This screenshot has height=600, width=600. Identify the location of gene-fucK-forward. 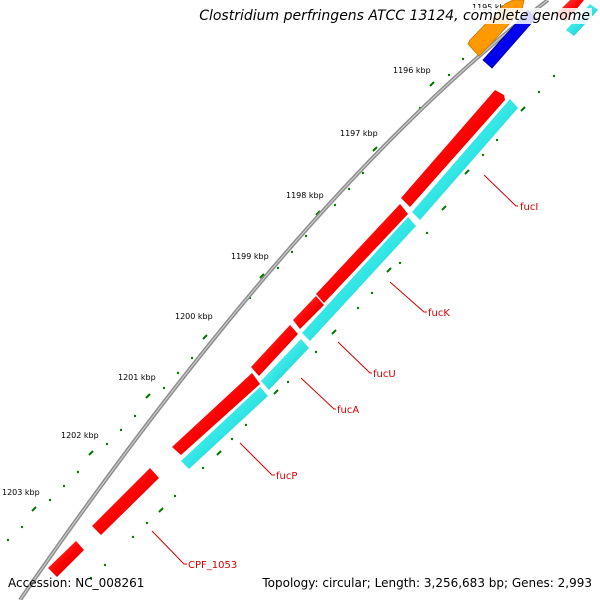
(362, 253).